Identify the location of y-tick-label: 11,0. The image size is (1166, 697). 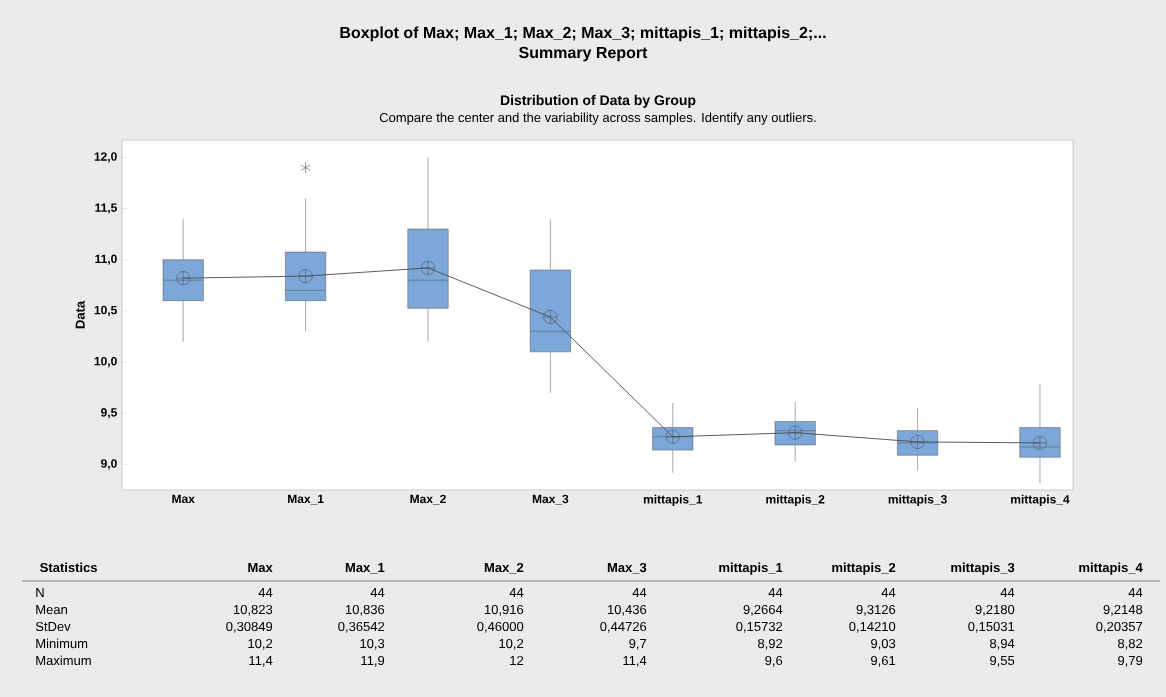
(106, 259).